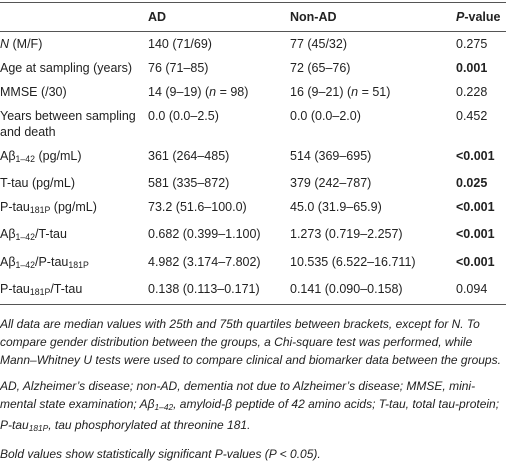 This screenshot has width=513, height=473. I want to click on table-cell: 0.228, so click(481, 92).